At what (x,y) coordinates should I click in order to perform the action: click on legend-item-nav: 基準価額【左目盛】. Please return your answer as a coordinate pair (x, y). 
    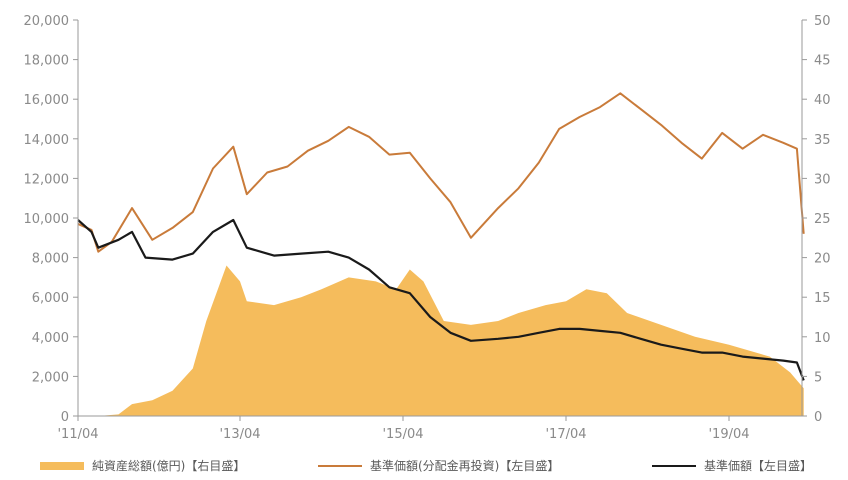
    Looking at the image, I should click on (732, 465).